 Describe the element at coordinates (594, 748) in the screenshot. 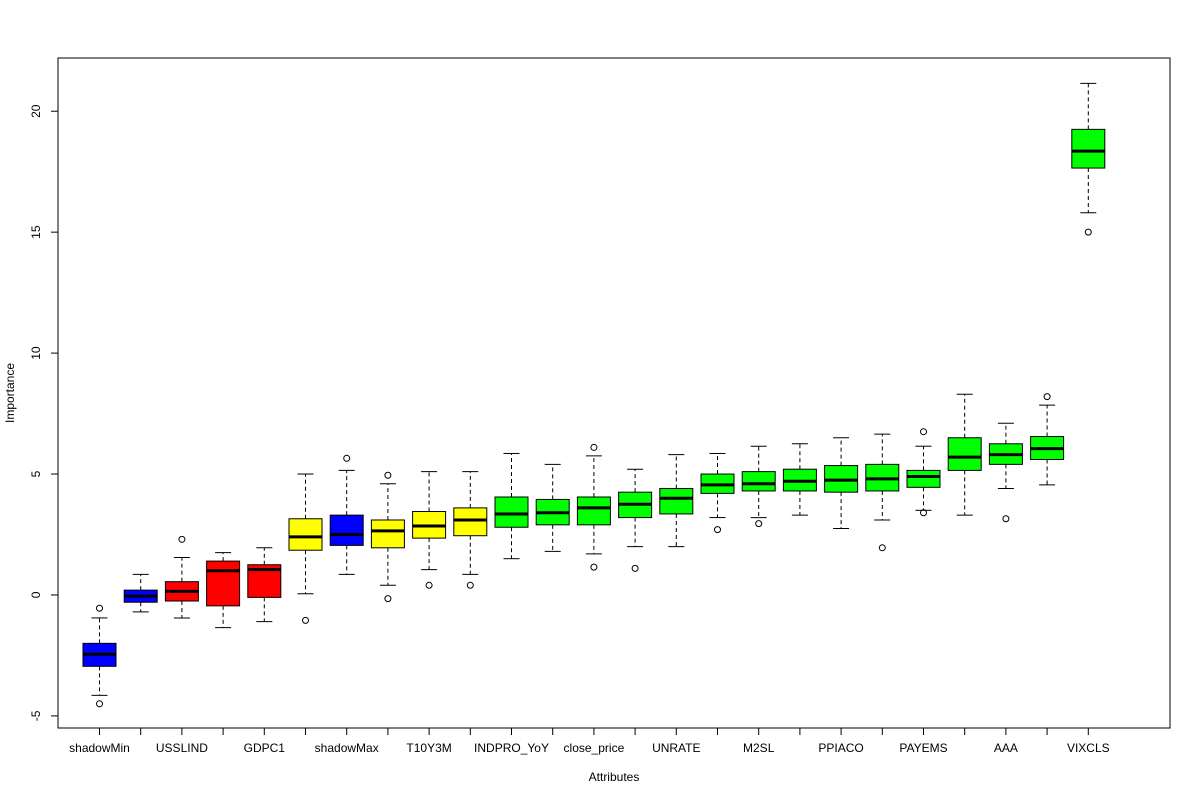

I see `x-tick-label: close_price` at that location.